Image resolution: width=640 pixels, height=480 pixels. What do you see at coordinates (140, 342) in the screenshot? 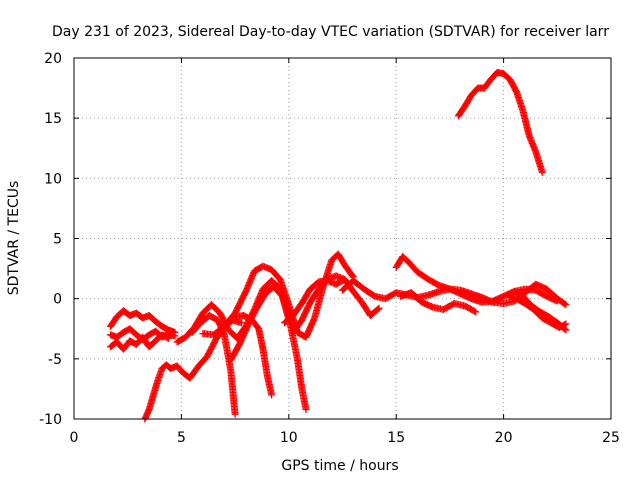
I see `series-s3` at bounding box center [140, 342].